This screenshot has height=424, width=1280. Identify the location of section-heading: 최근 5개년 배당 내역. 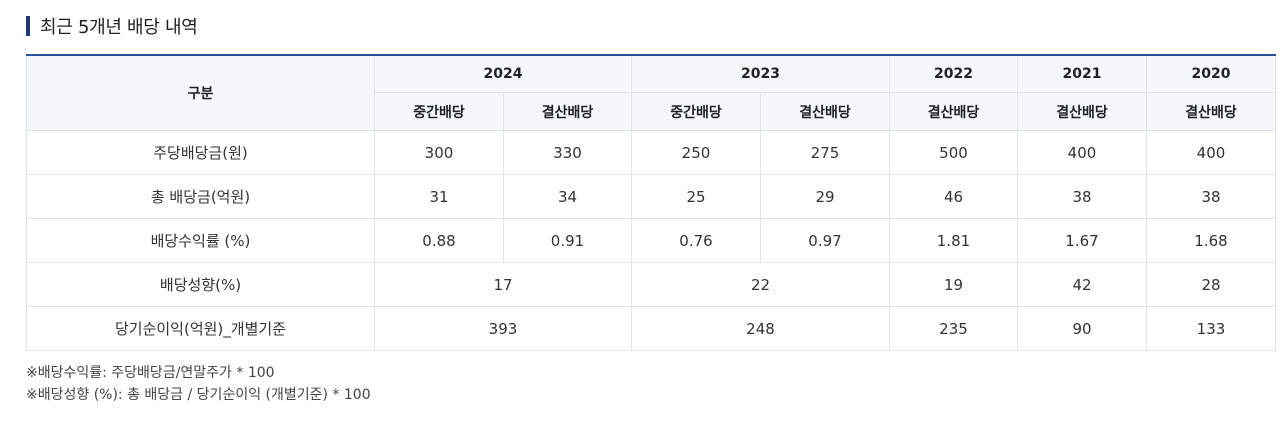
(112, 26).